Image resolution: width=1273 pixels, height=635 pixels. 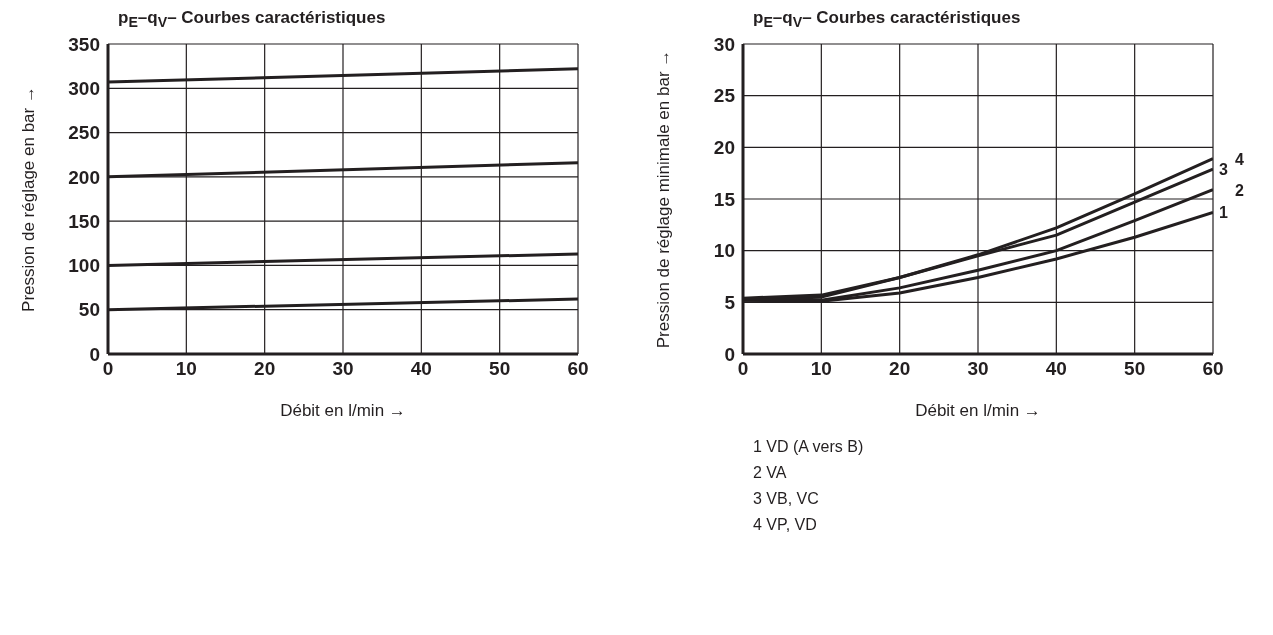 I want to click on y-tick-label: 15, so click(x=724, y=199).